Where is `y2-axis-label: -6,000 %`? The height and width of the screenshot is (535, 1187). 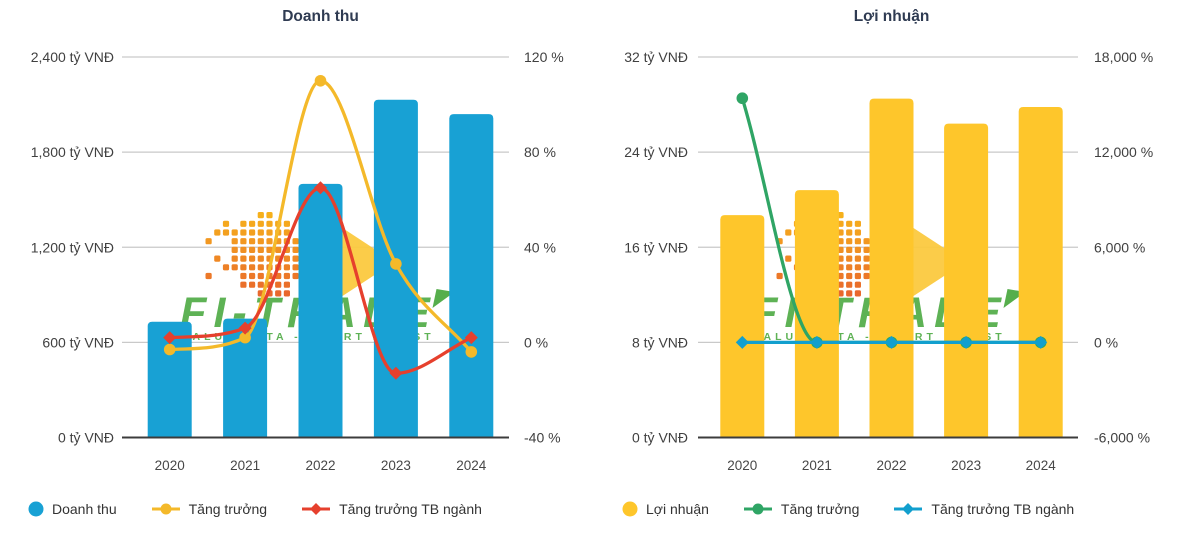
y2-axis-label: -6,000 % is located at coordinates (1122, 438).